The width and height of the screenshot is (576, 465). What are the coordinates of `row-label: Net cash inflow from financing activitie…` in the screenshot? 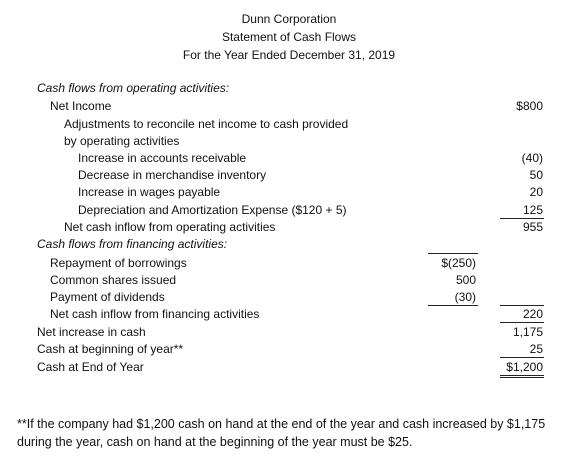 It's located at (155, 314).